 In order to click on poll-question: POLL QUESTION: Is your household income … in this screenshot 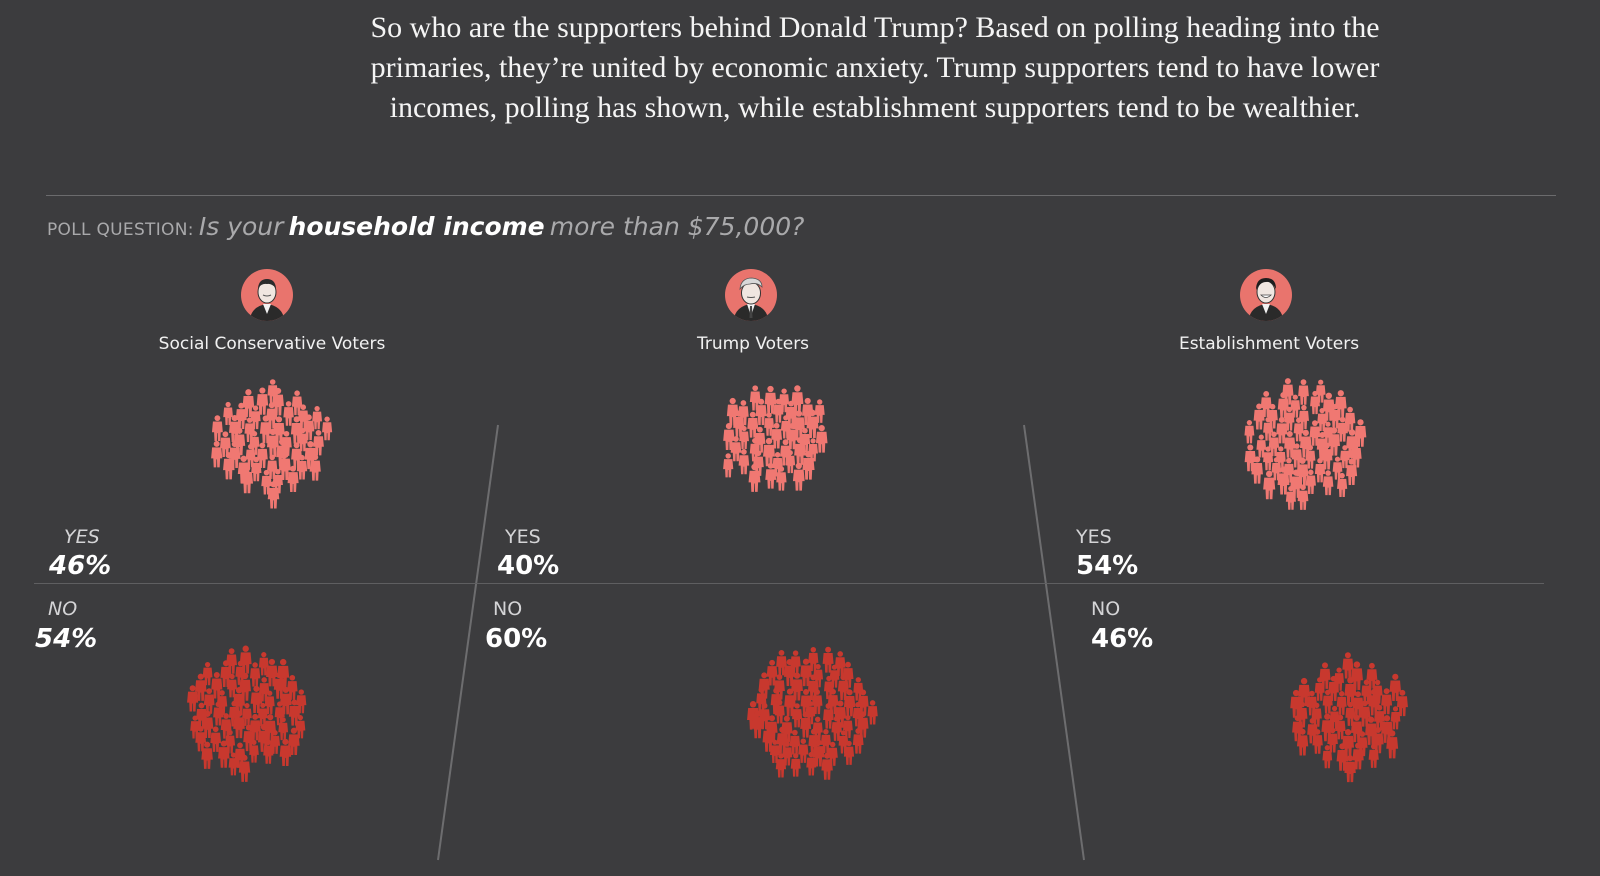, I will do `click(425, 226)`.